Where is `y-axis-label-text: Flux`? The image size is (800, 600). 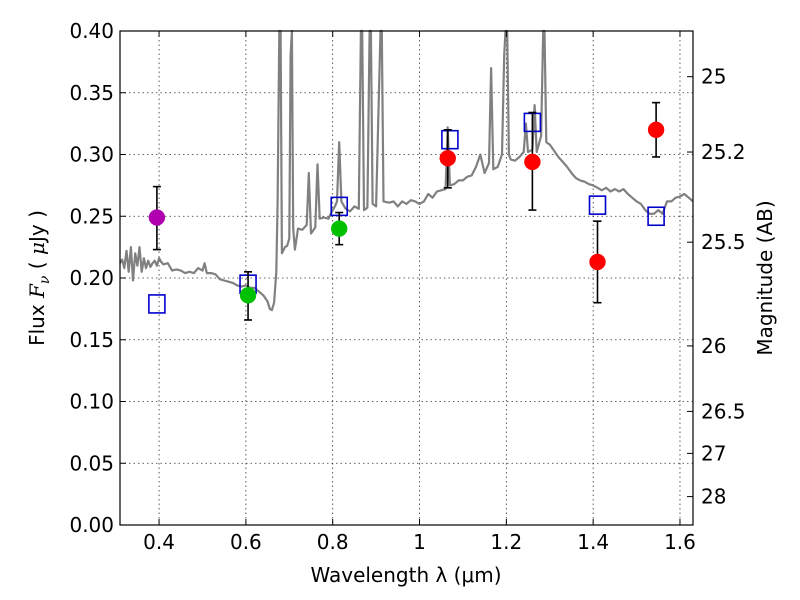 y-axis-label-text: Flux is located at coordinates (37, 322).